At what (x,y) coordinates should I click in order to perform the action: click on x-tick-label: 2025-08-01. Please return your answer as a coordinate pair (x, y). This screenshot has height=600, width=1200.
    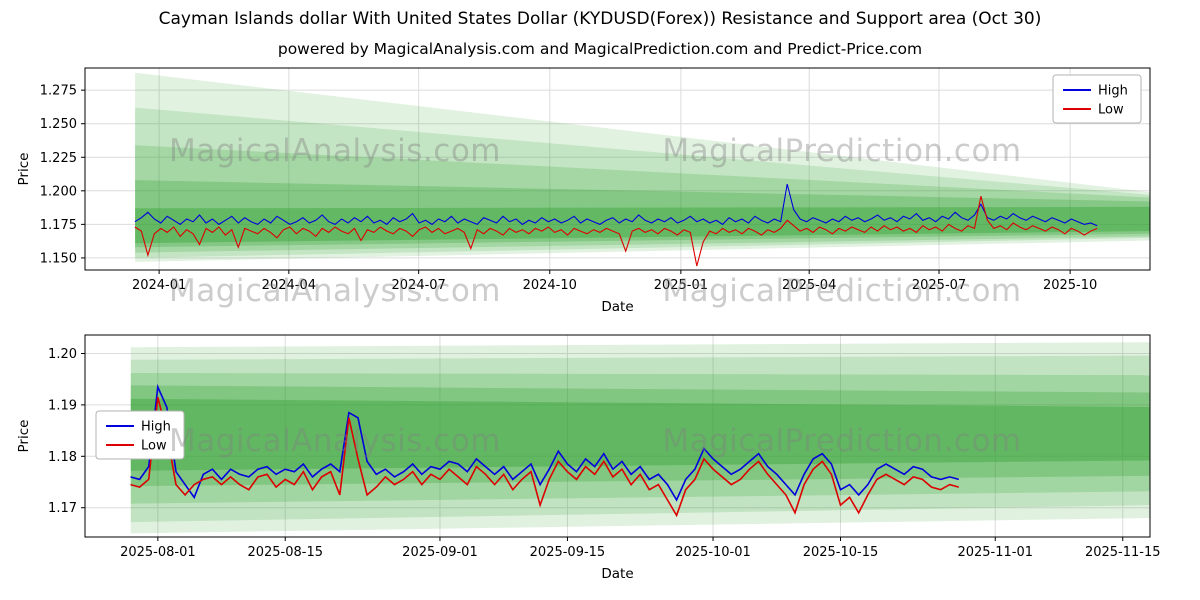
    Looking at the image, I should click on (158, 552).